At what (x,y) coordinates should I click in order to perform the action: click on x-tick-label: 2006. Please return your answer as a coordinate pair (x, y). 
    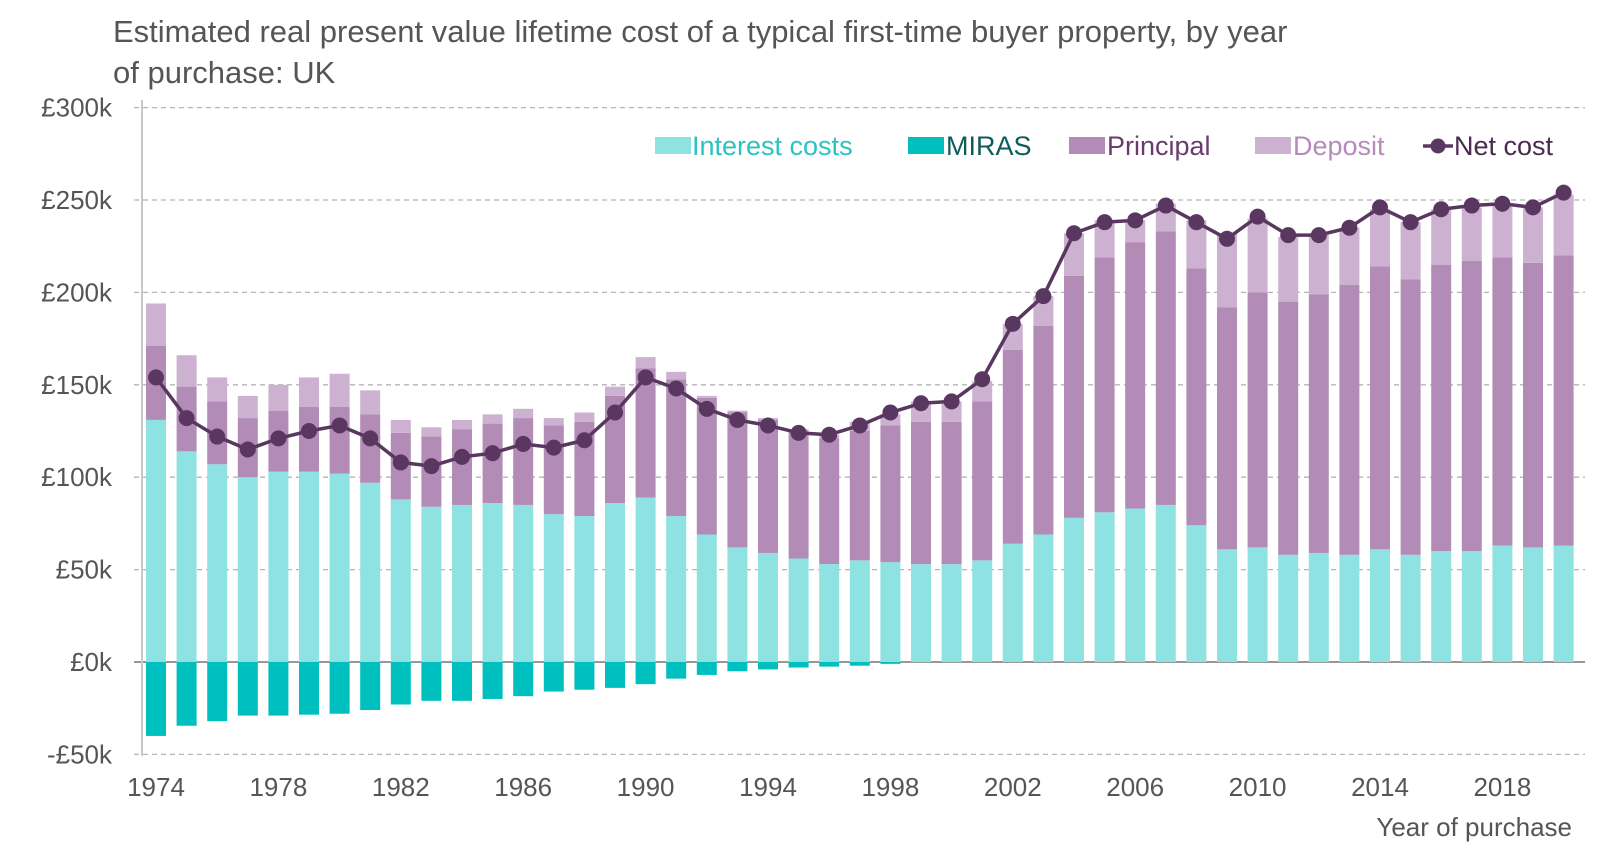
    Looking at the image, I should click on (1135, 787).